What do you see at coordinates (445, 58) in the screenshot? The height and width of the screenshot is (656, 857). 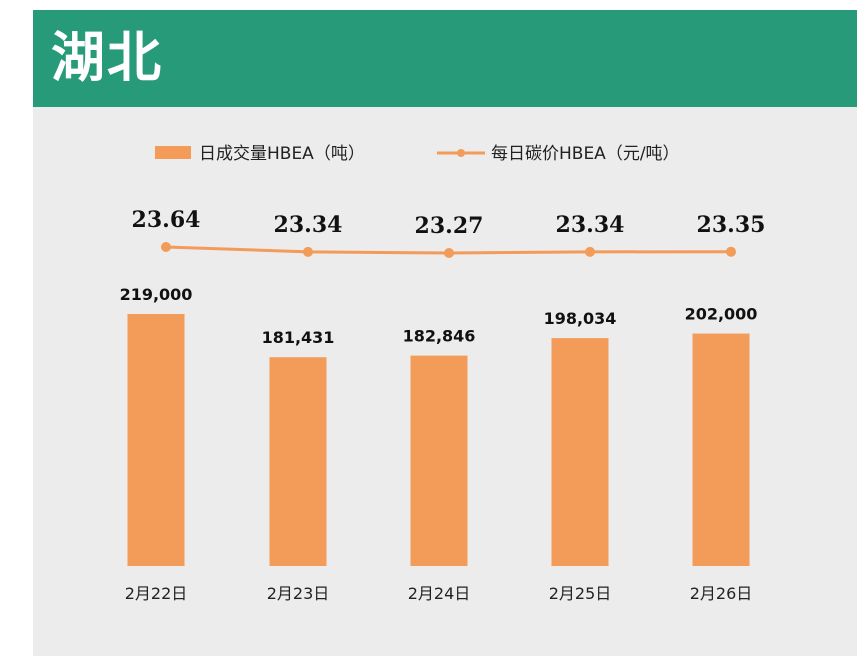 I see `title-banner: 湖北` at bounding box center [445, 58].